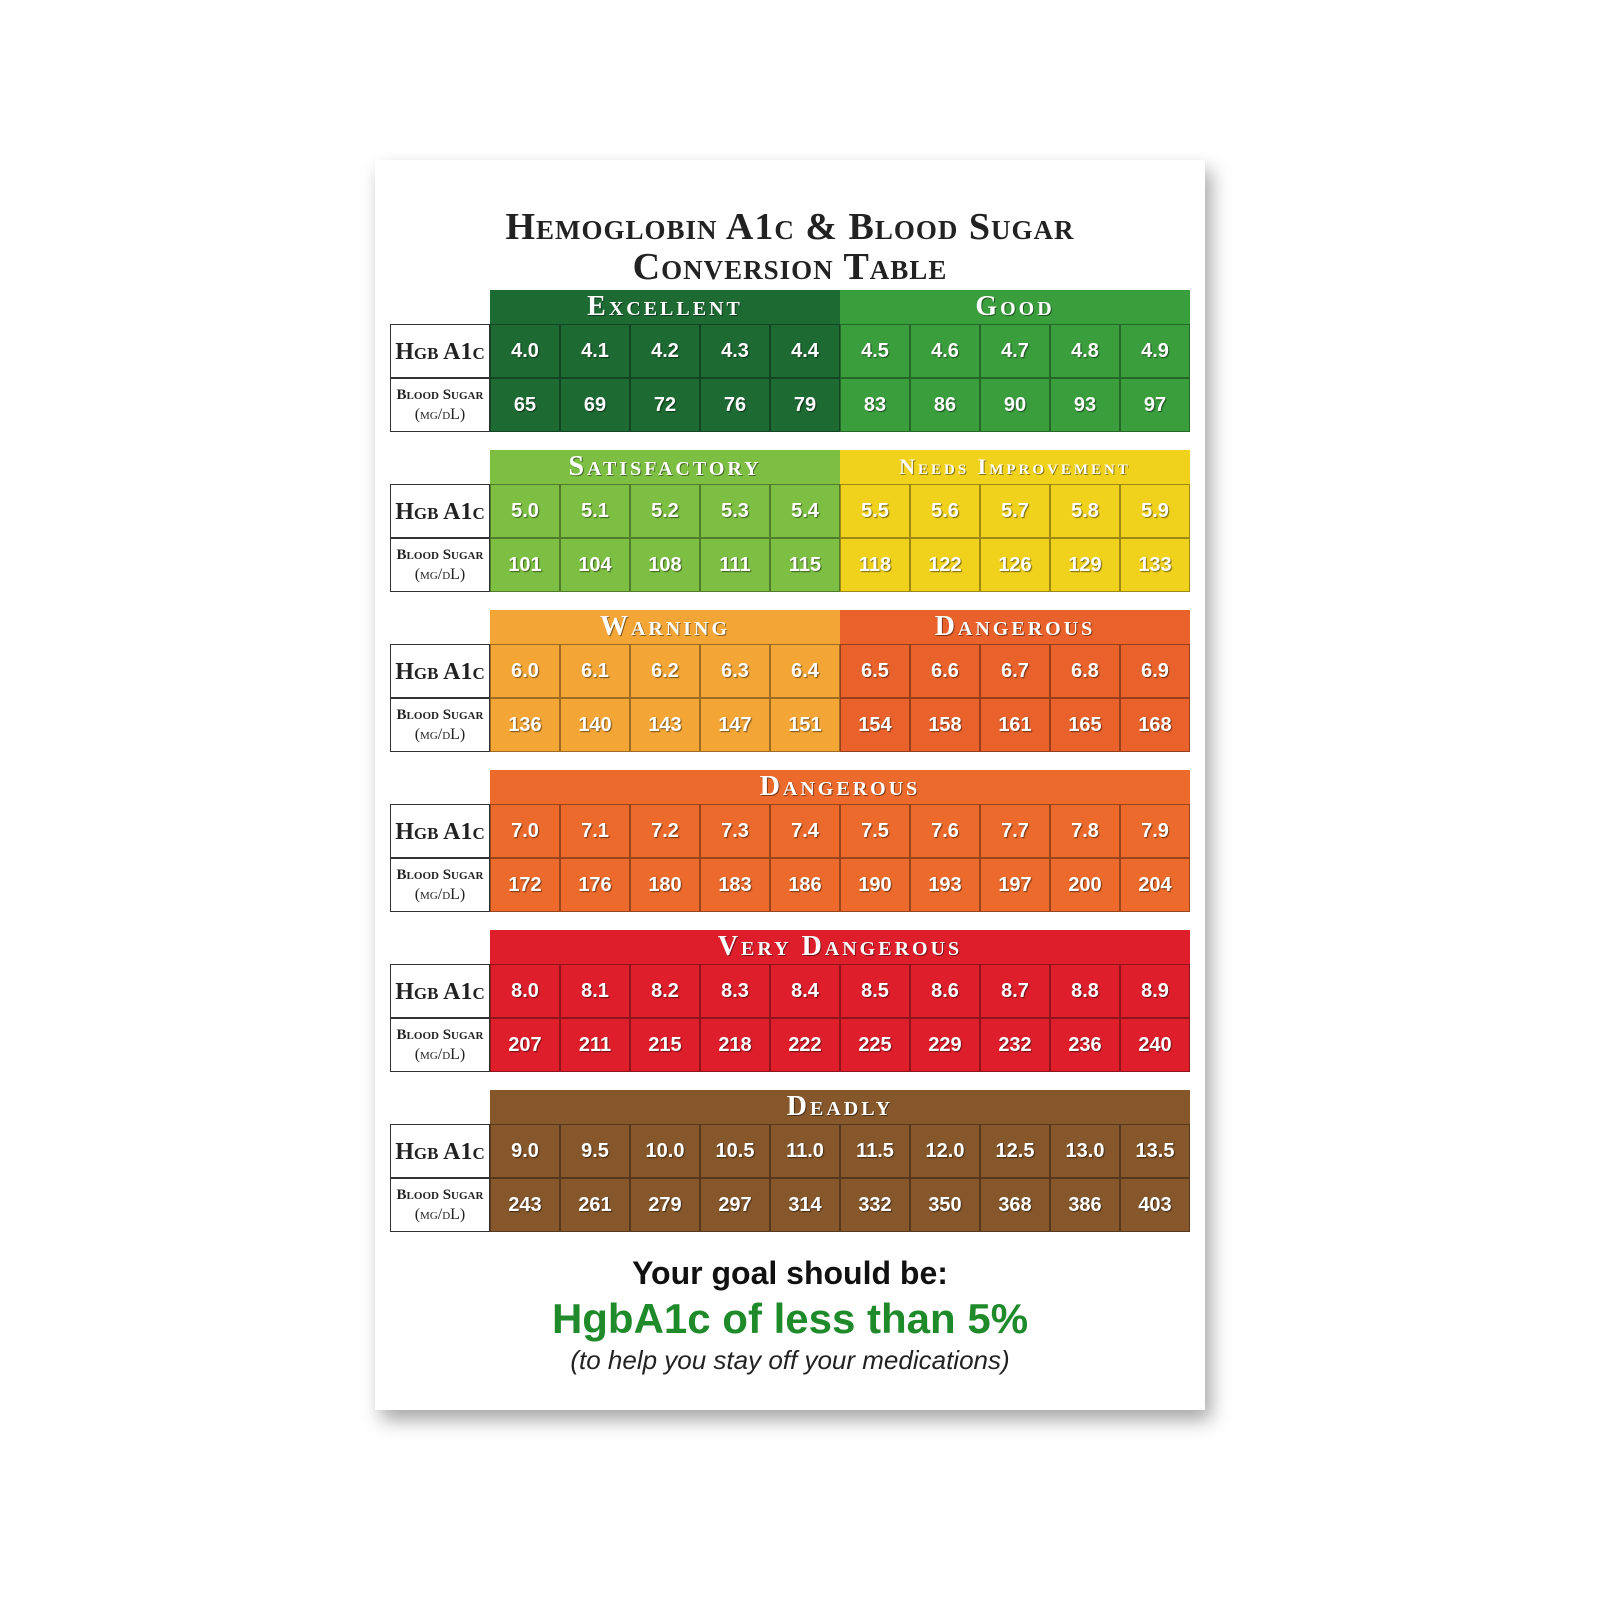  What do you see at coordinates (790, 227) in the screenshot?
I see `title: Hemoglobin A1c & Blood Sugar` at bounding box center [790, 227].